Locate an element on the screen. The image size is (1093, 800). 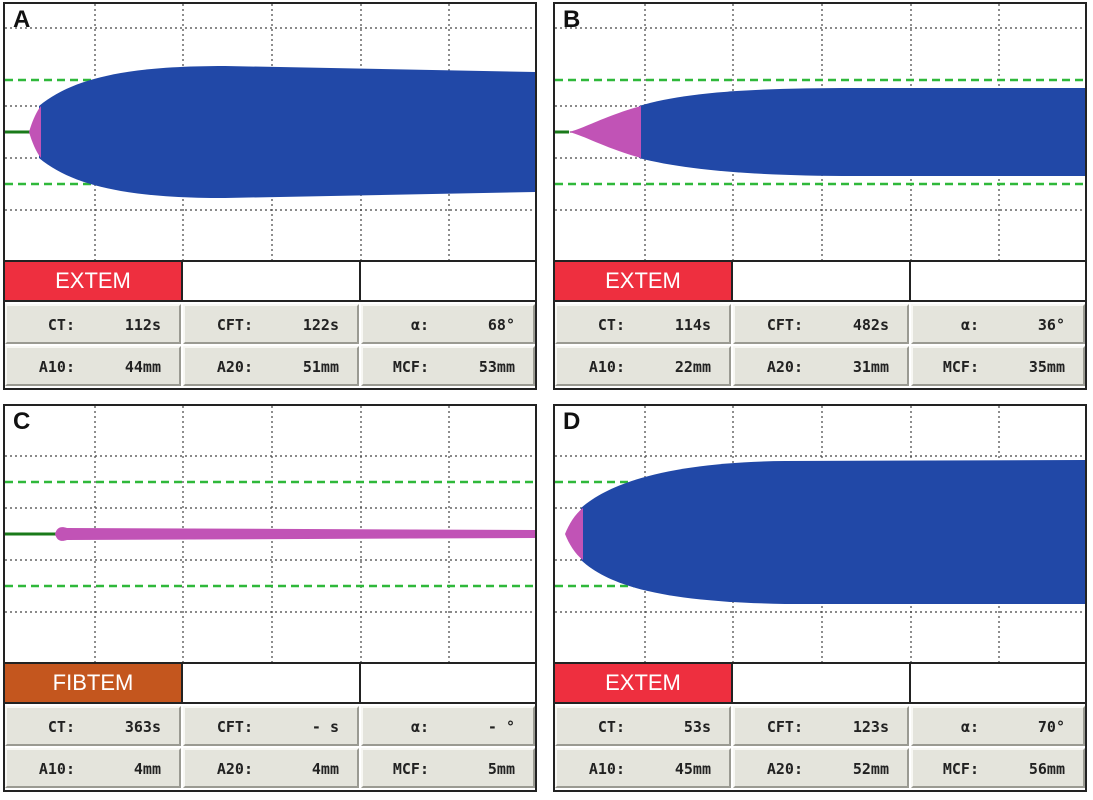
cft-cell: CFT: 123s is located at coordinates (821, 726).